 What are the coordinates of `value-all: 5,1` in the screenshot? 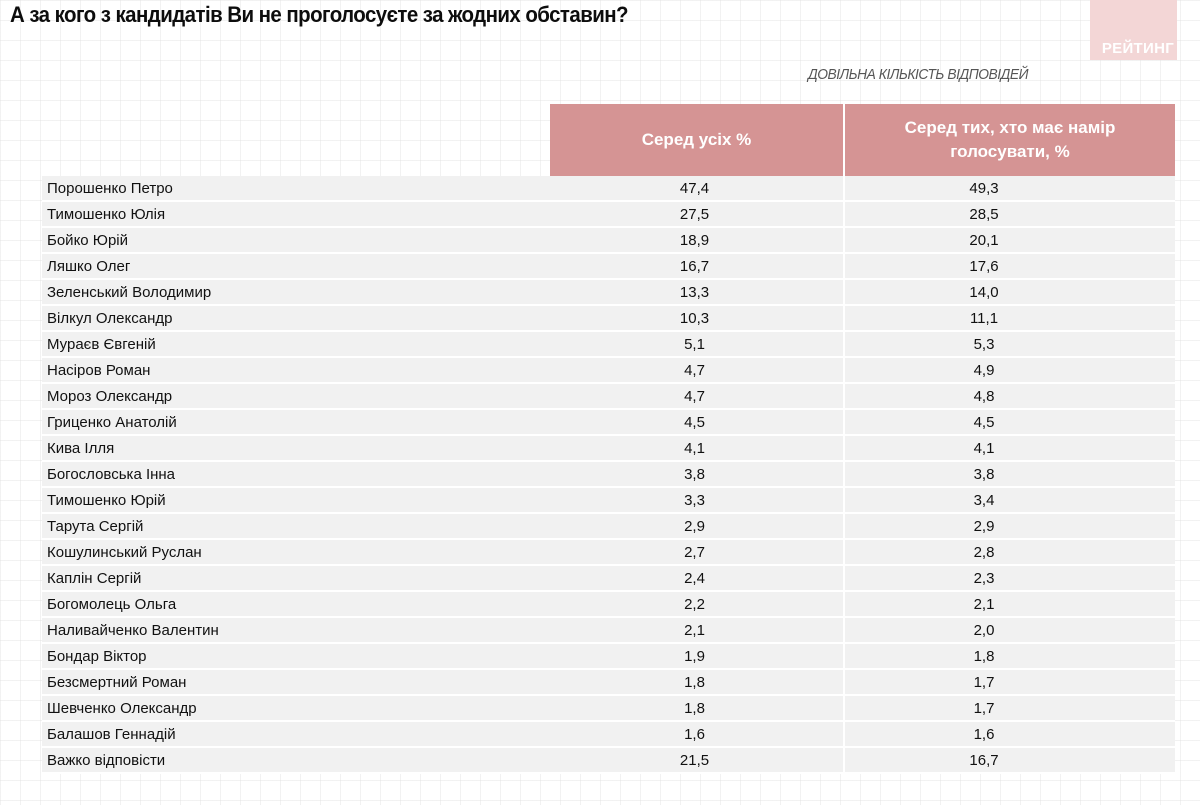 It's located at (697, 345).